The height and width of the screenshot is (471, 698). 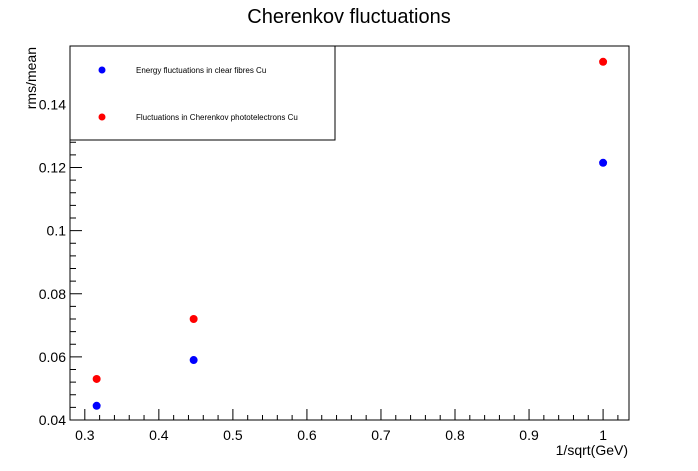 What do you see at coordinates (102, 70) in the screenshot?
I see `legend-marker-energy` at bounding box center [102, 70].